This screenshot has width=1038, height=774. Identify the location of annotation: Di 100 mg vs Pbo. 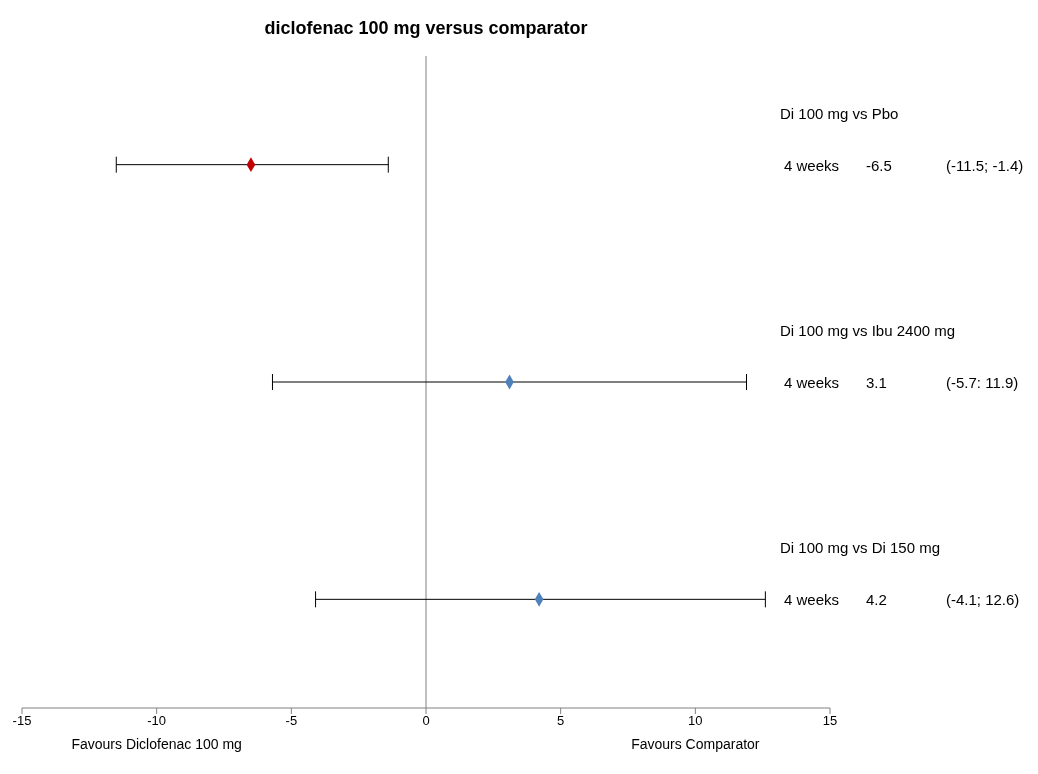
(839, 113).